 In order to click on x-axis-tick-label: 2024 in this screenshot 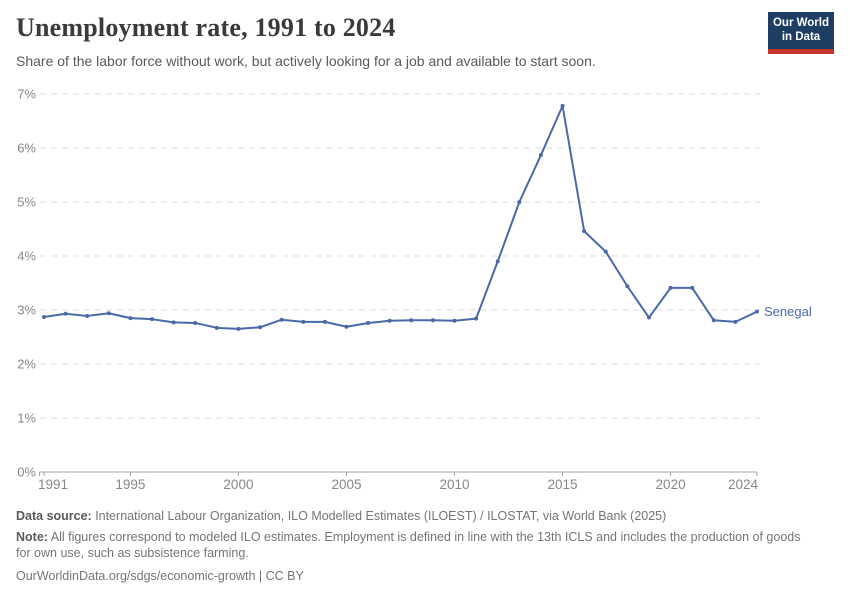, I will do `click(743, 484)`.